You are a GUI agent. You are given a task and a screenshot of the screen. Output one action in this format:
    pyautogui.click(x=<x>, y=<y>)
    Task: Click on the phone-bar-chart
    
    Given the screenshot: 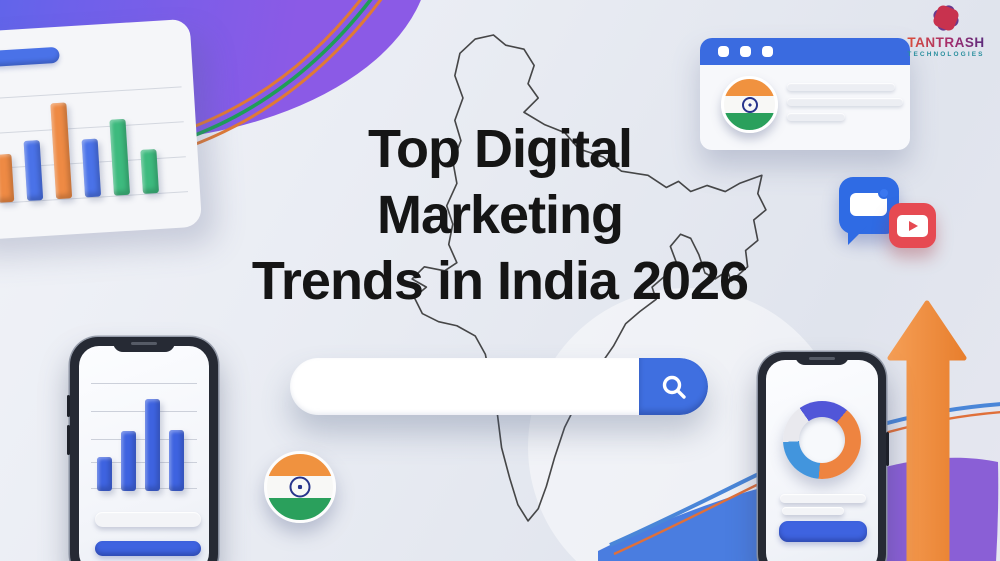 What is the action you would take?
    pyautogui.click(x=140, y=445)
    